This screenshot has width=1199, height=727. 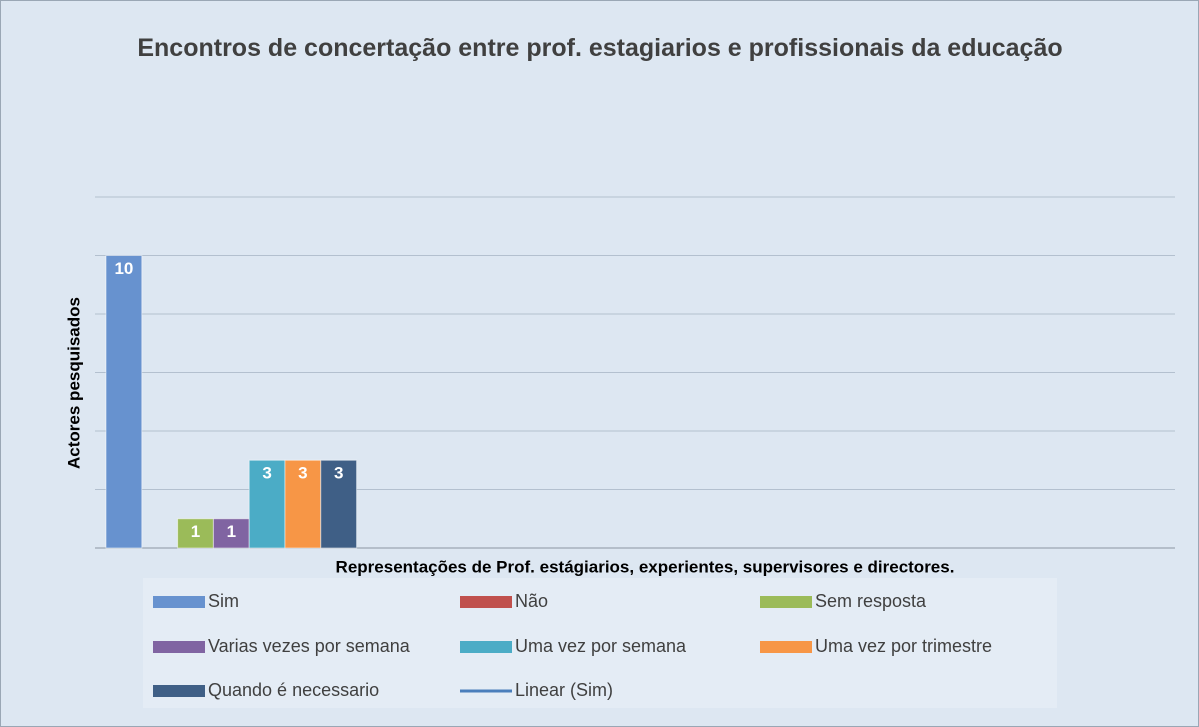 I want to click on legend-label: Uma vez por semana, so click(x=601, y=646).